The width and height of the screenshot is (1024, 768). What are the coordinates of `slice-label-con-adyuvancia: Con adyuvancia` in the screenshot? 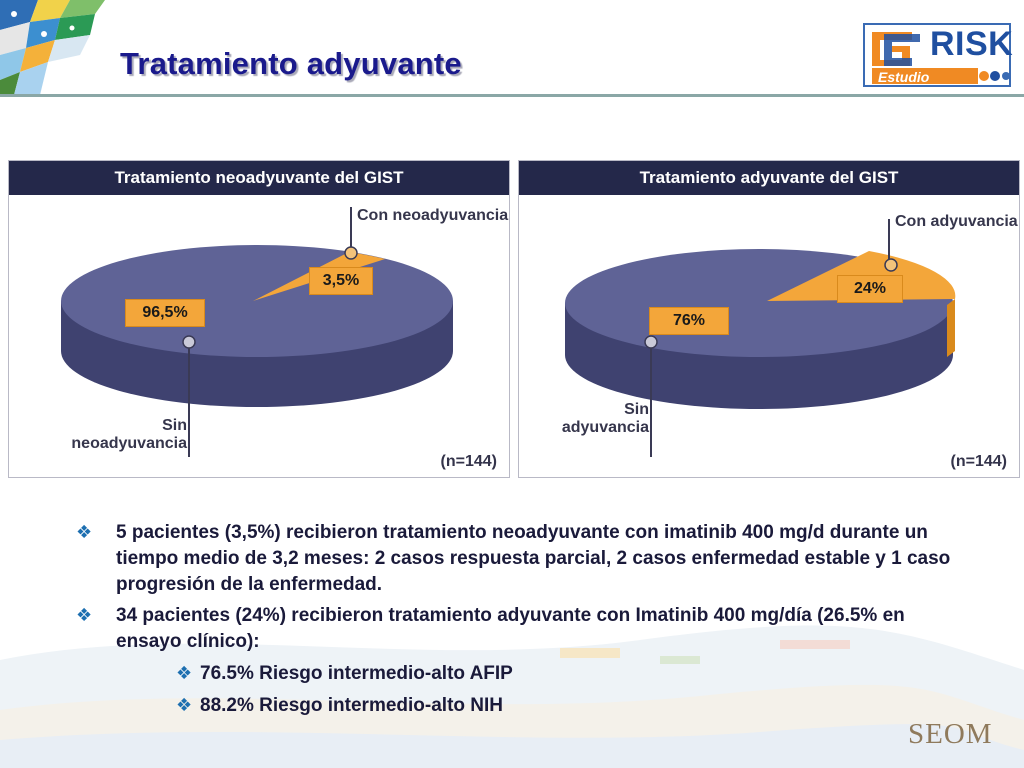 It's located at (956, 221).